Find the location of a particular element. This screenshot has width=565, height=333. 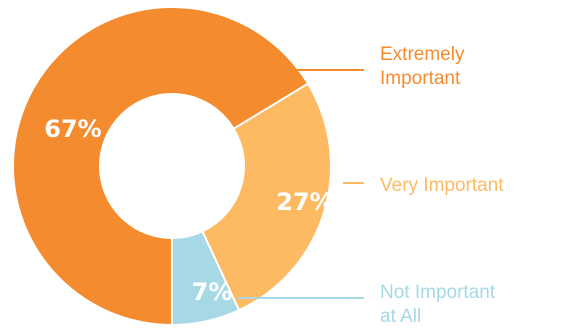

category-label-extremely-important-line-2: Important is located at coordinates (420, 78).